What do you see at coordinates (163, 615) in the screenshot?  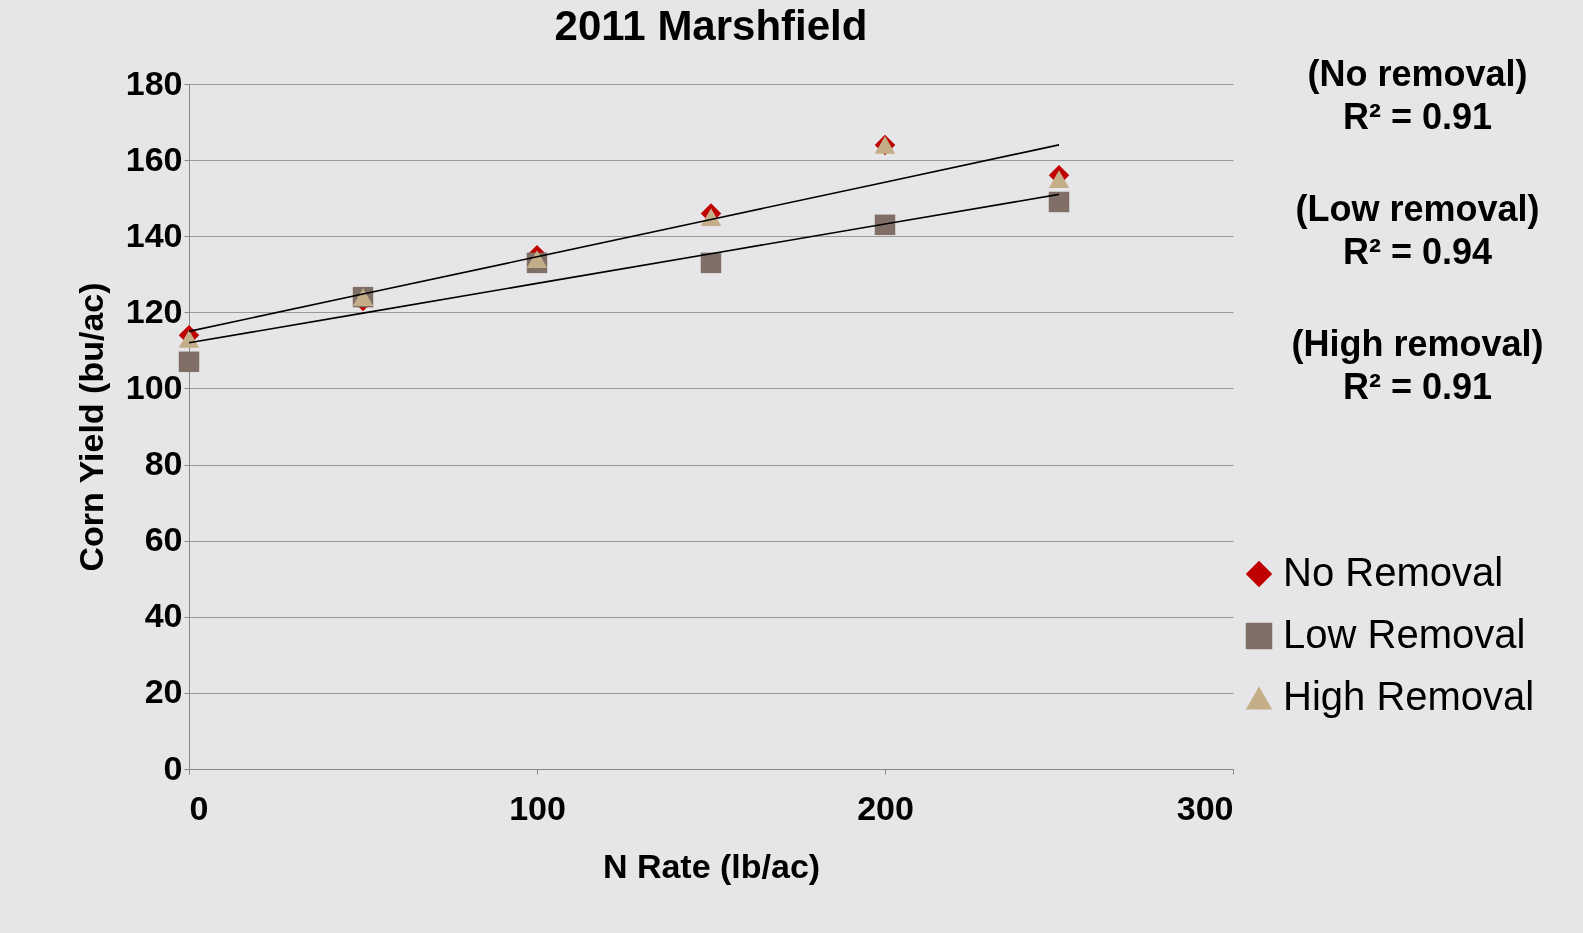 I see `y-tick-label: 40` at bounding box center [163, 615].